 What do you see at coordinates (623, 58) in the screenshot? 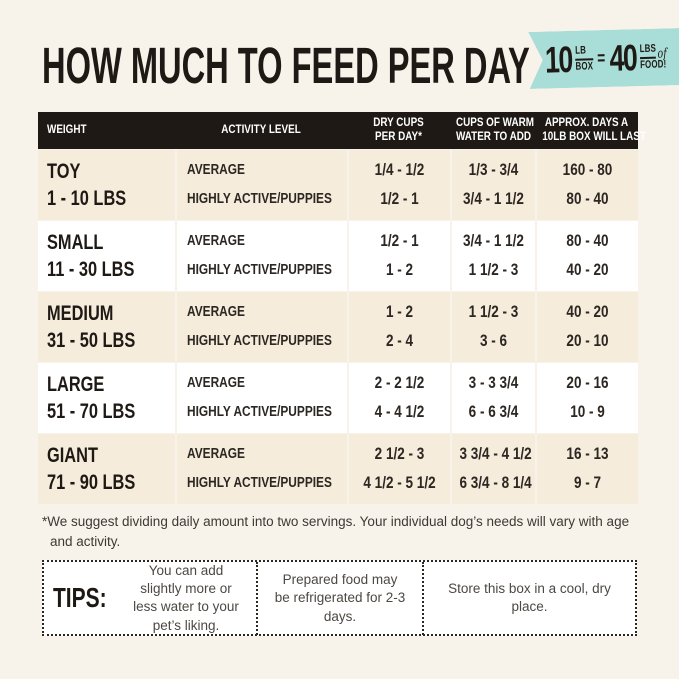
I see `badge-food-quantity: 40` at bounding box center [623, 58].